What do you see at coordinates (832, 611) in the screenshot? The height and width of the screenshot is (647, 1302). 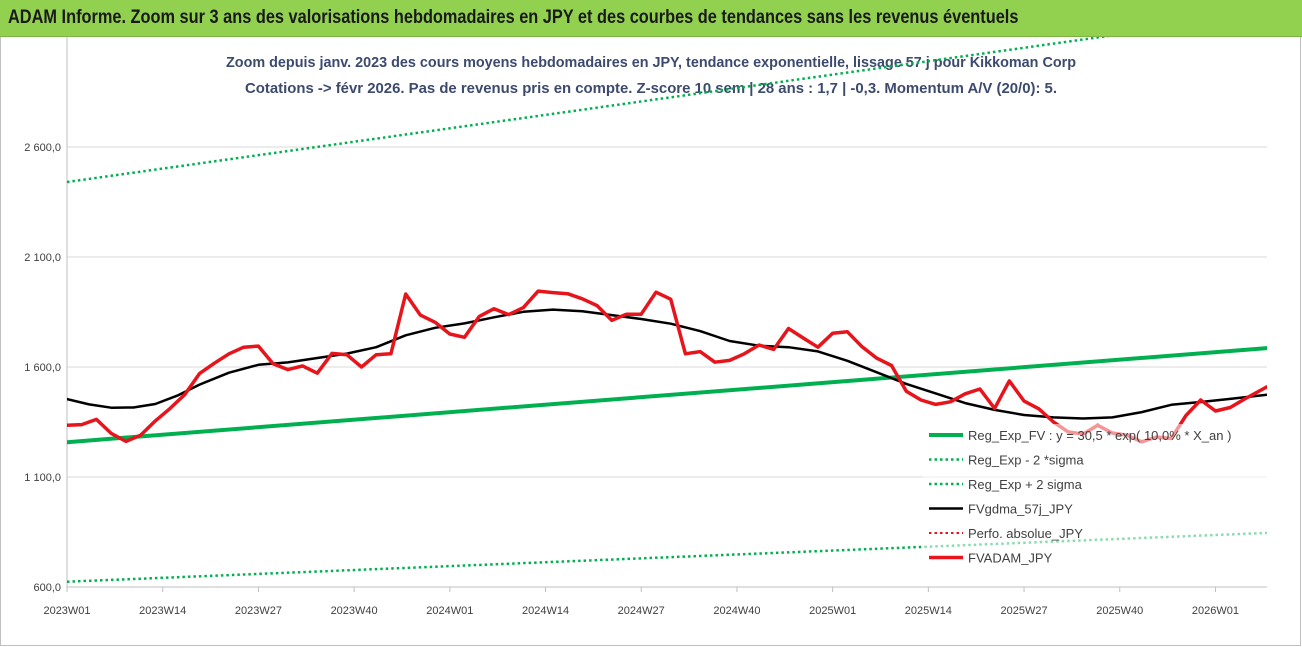 I see `x-tick-label: 2025W01` at bounding box center [832, 611].